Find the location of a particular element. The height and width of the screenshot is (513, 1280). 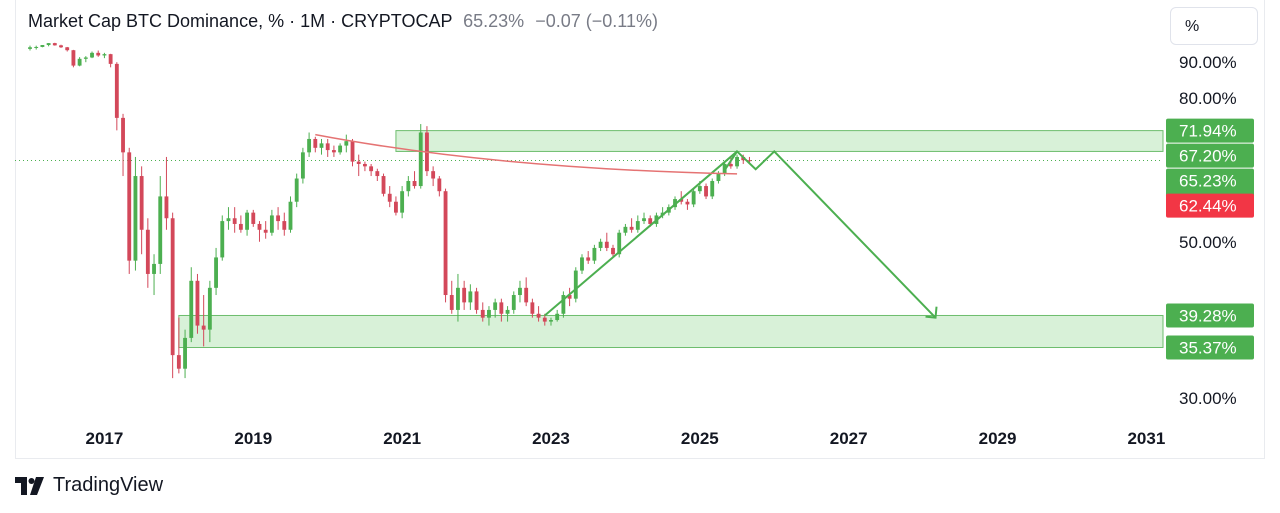

y-axis-label: 50.00% is located at coordinates (1208, 242).